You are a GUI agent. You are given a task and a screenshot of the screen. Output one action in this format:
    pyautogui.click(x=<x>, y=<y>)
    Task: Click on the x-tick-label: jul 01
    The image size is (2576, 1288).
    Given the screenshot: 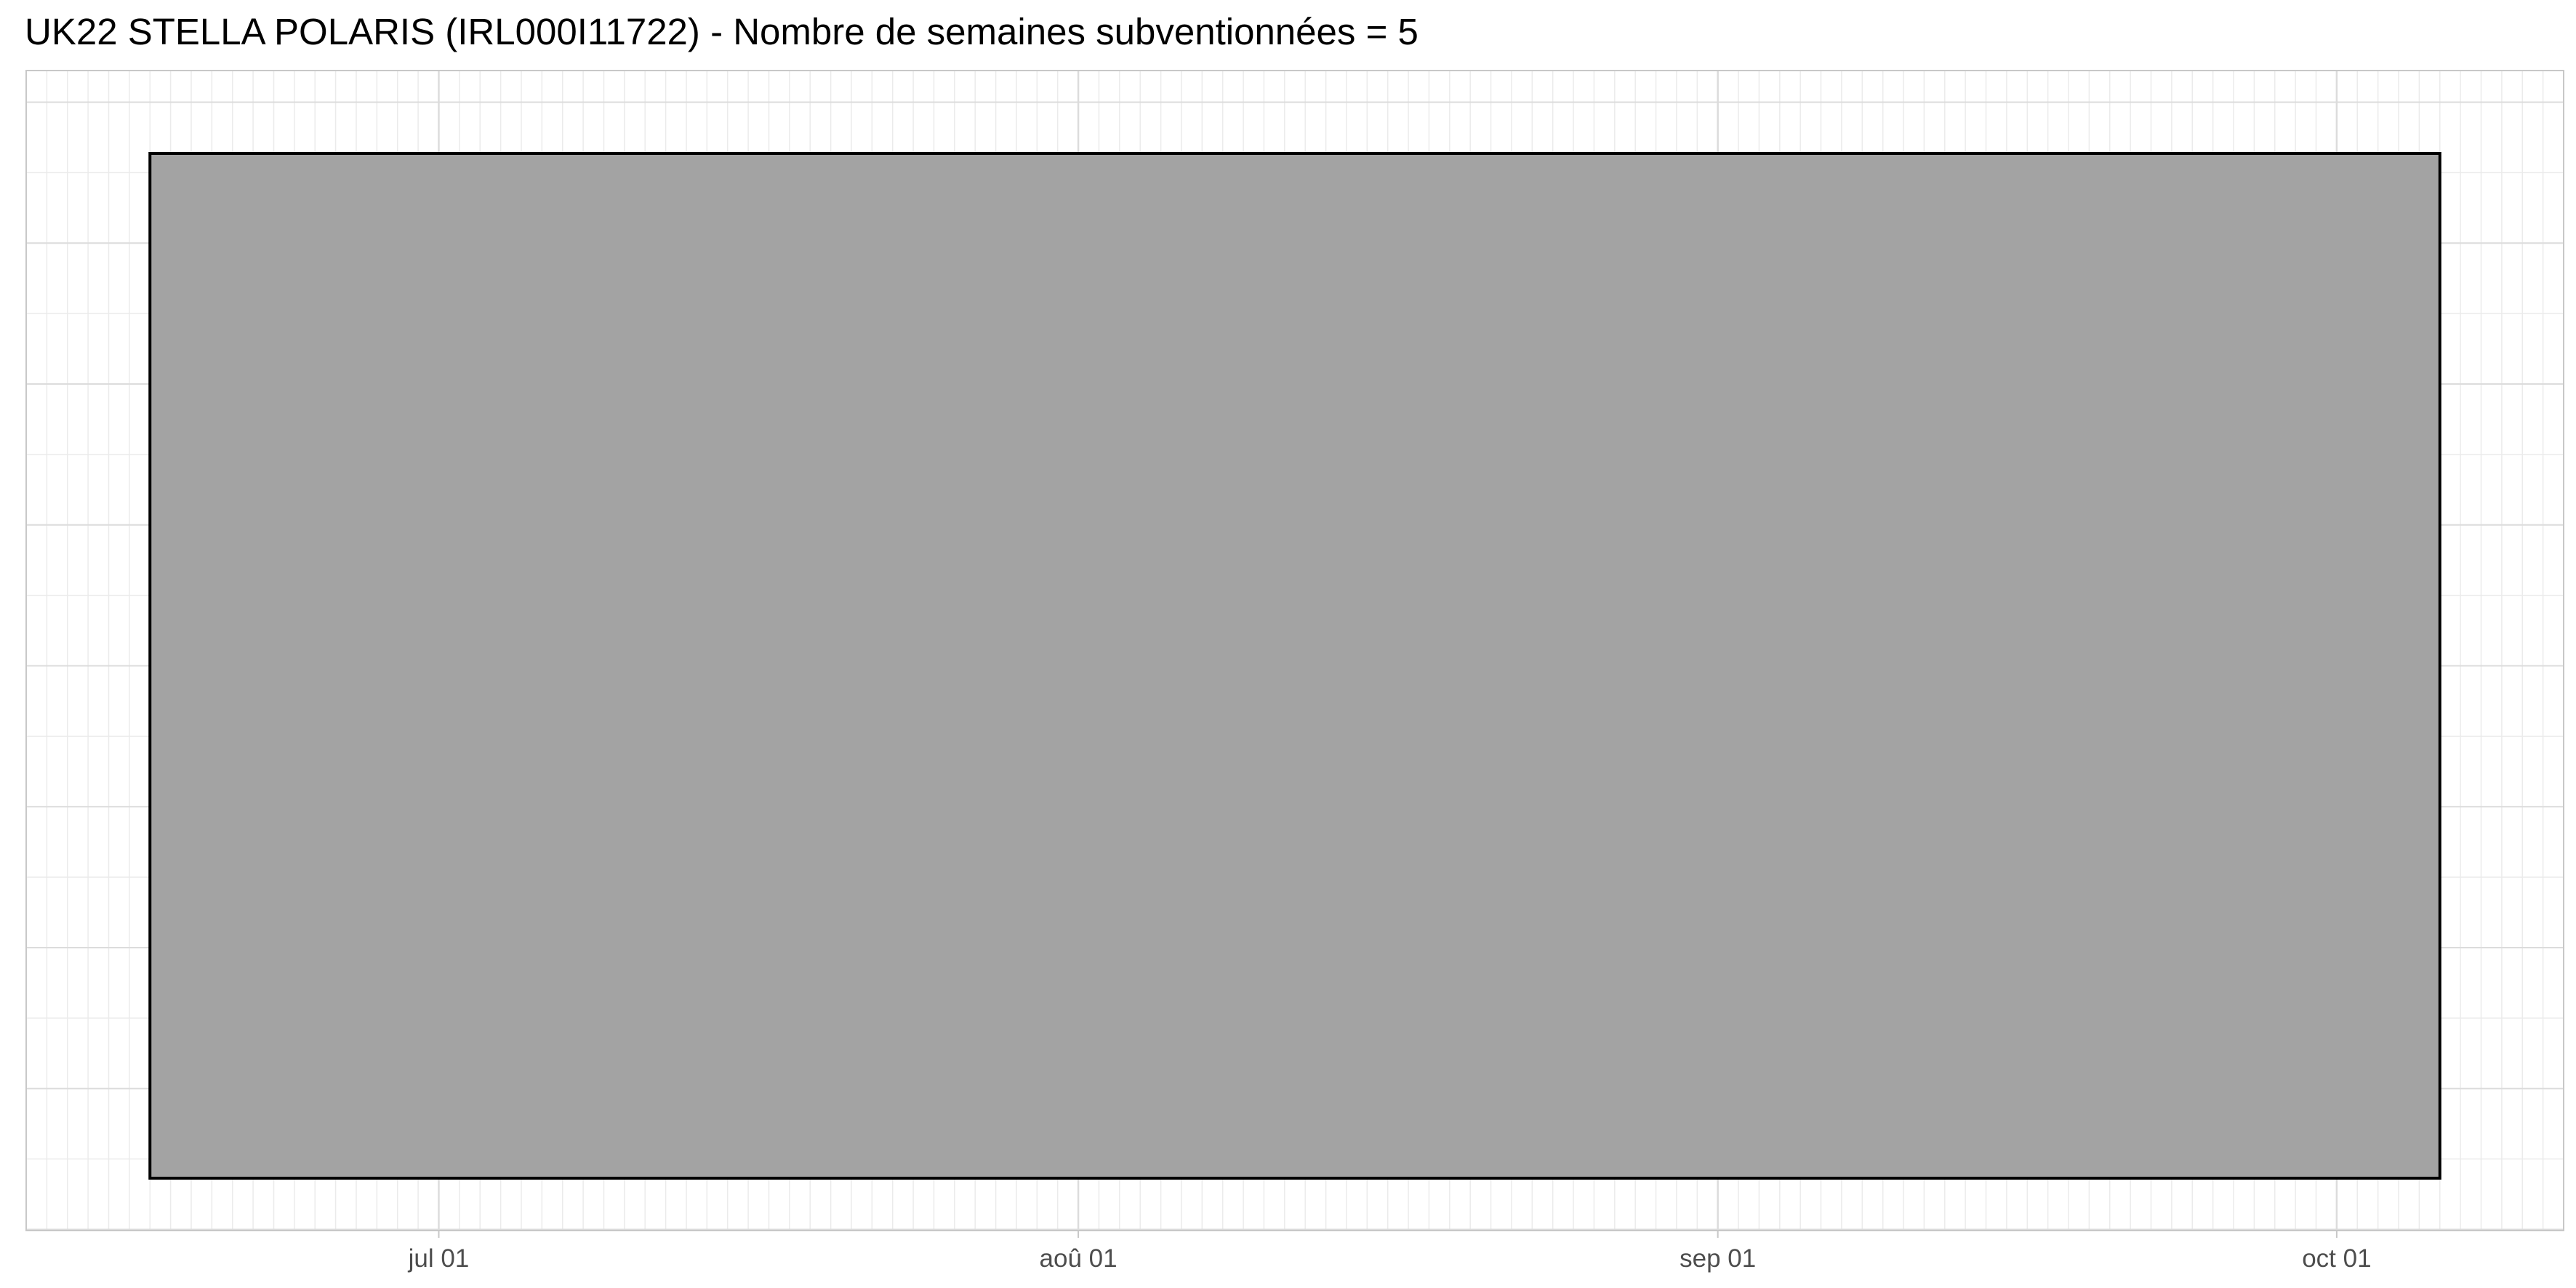 What is the action you would take?
    pyautogui.click(x=439, y=1258)
    